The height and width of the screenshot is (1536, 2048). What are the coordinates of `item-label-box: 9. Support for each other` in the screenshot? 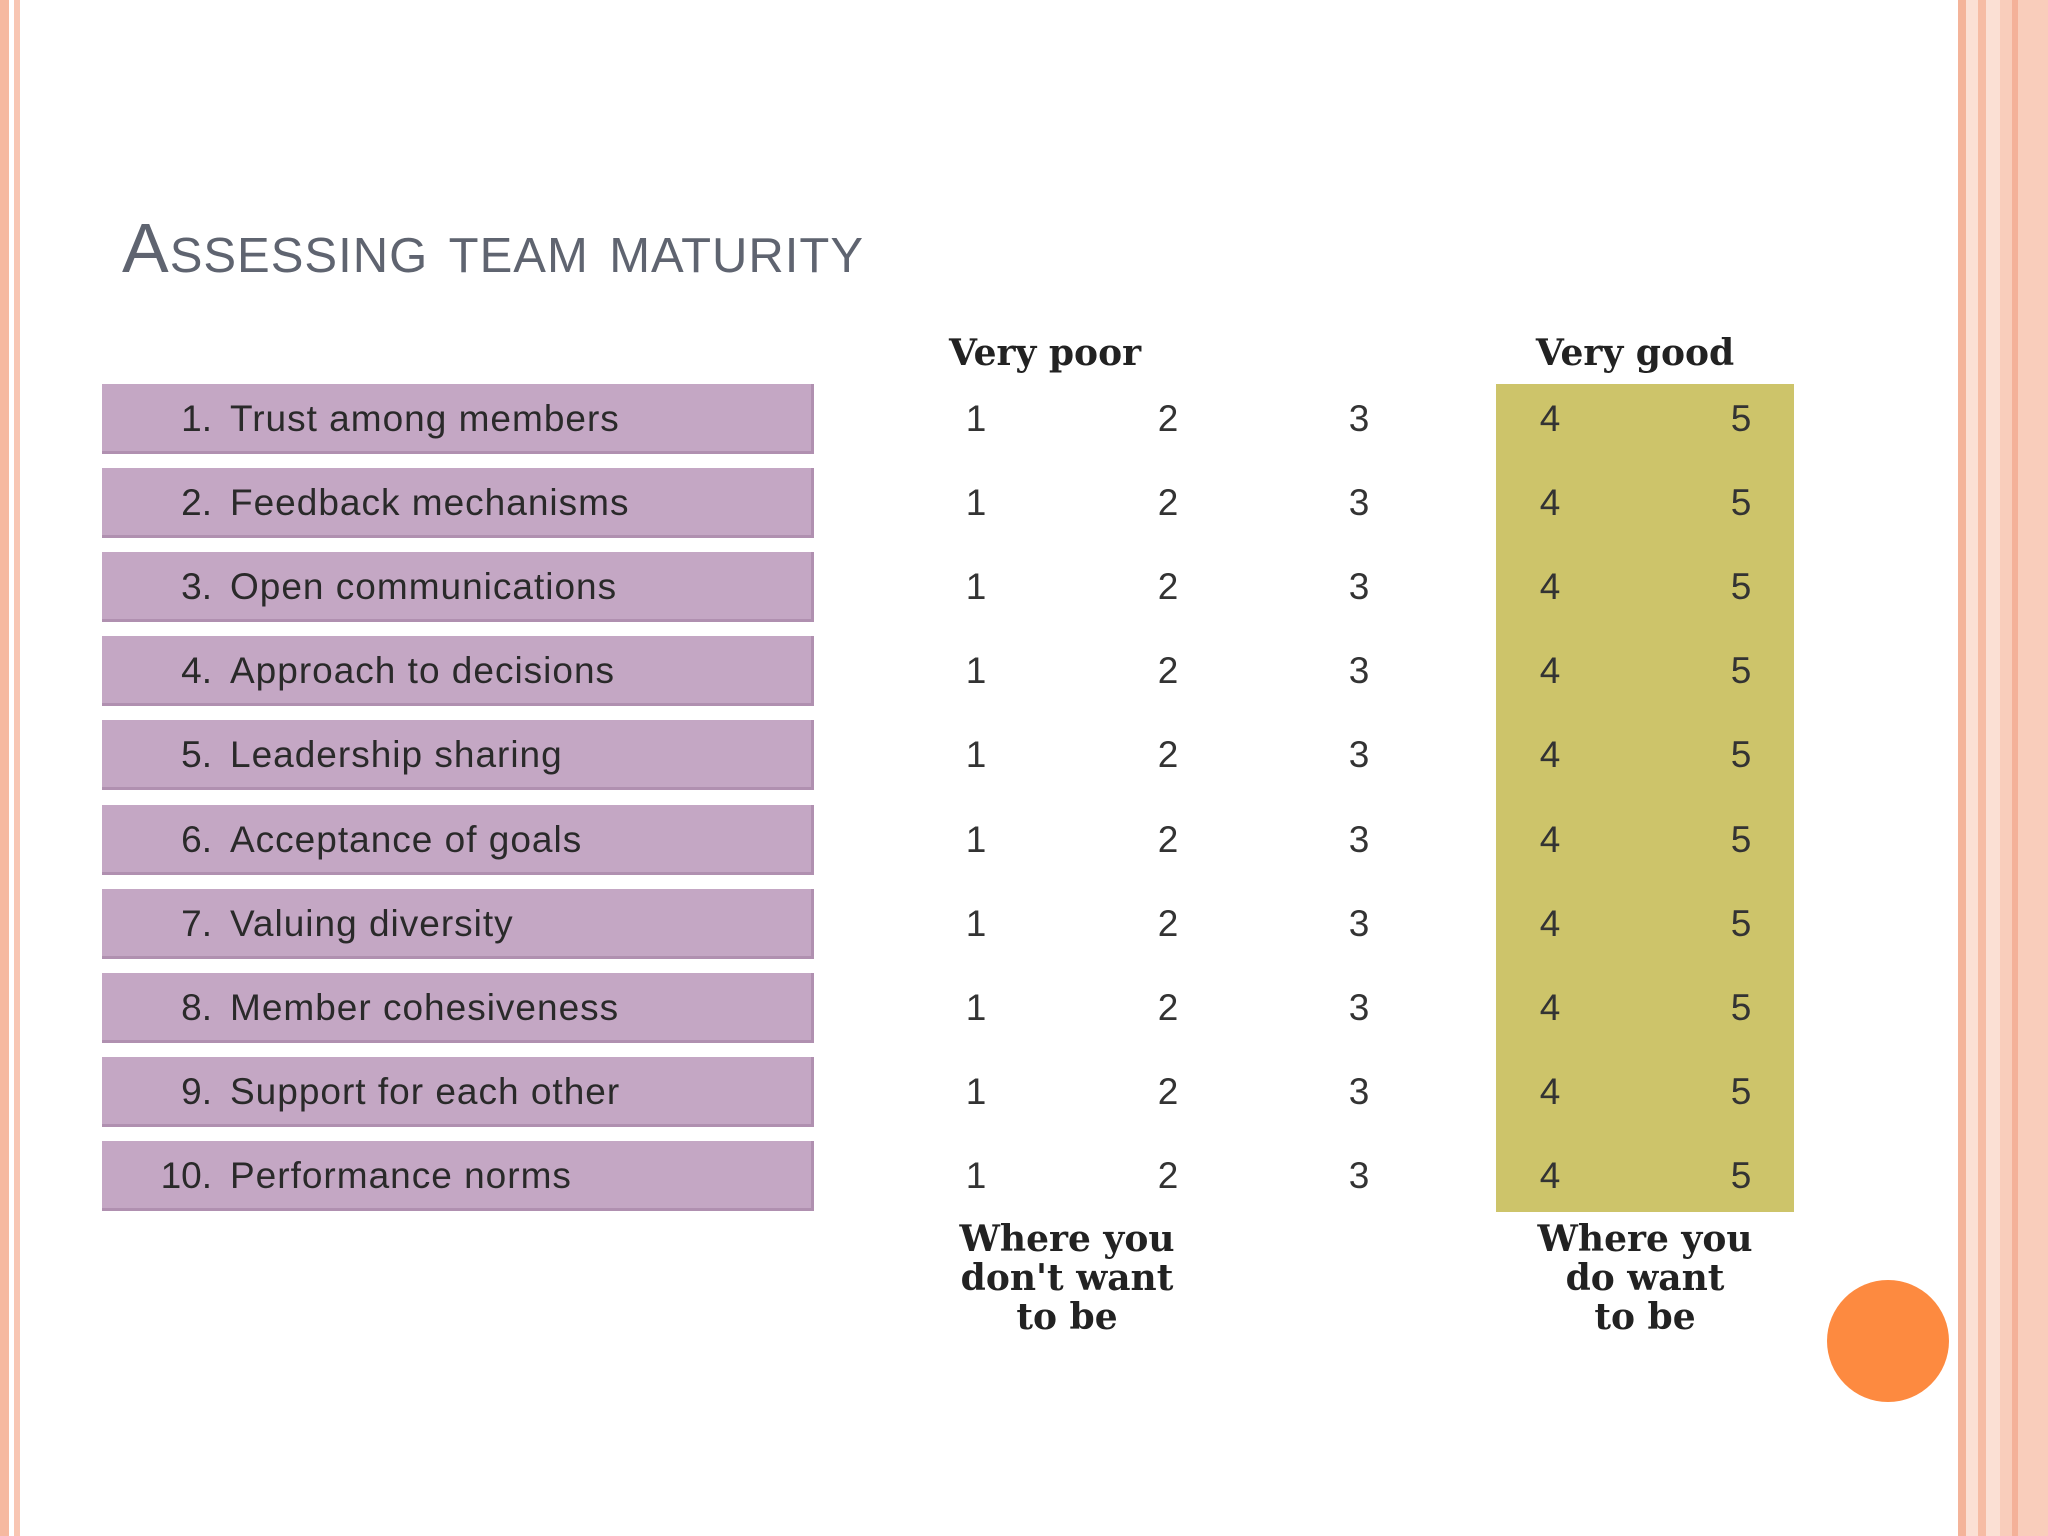 It's located at (458, 1092).